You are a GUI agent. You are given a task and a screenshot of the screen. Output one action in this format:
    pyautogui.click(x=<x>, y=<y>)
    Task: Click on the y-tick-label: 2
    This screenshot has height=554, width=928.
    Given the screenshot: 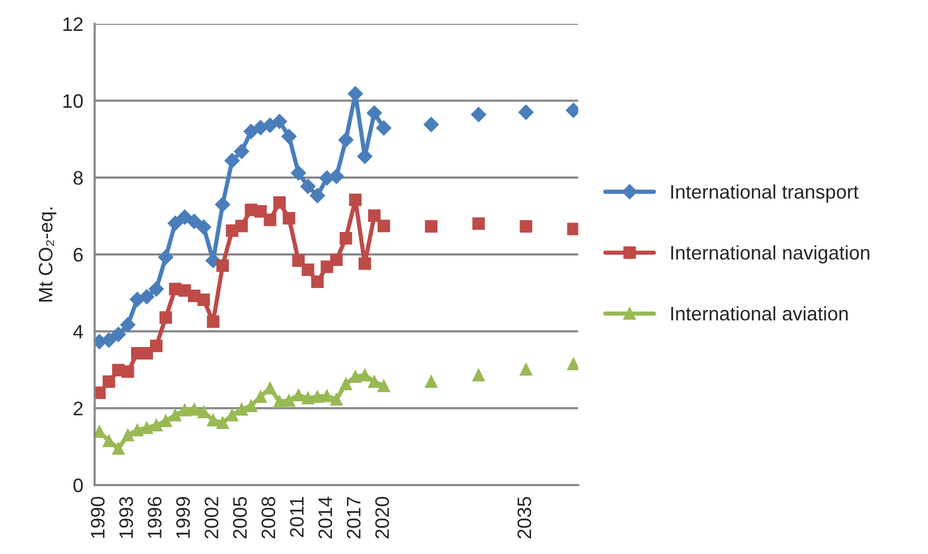 What is the action you would take?
    pyautogui.click(x=78, y=409)
    